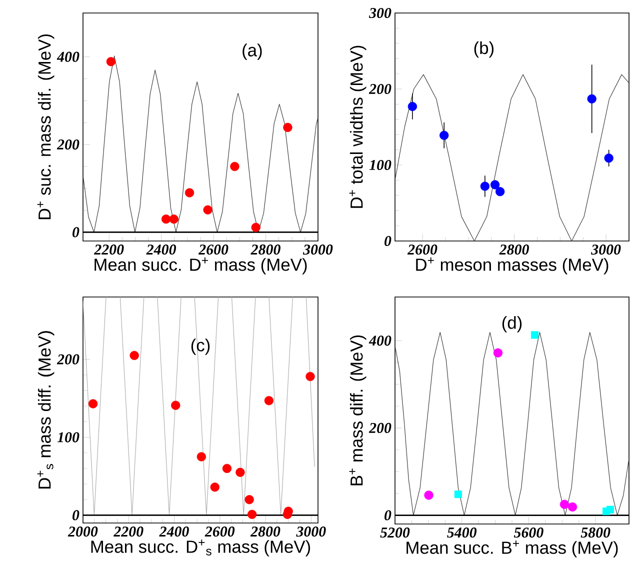  What do you see at coordinates (512, 265) in the screenshot?
I see `x-axis-title: D$^{+}$ meson masses (MeV)` at bounding box center [512, 265].